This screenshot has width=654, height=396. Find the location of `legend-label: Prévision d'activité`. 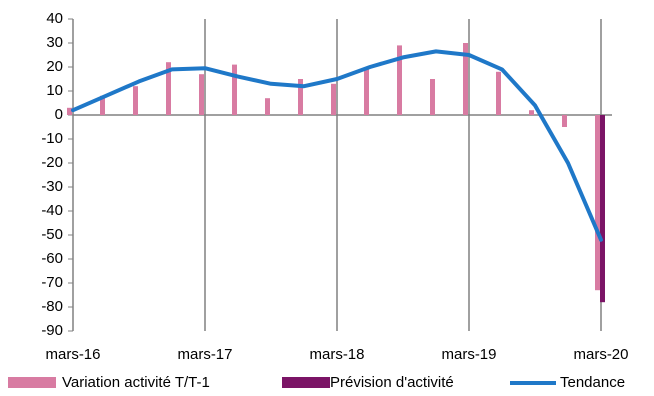

legend-label: Prévision d'activité is located at coordinates (392, 382).